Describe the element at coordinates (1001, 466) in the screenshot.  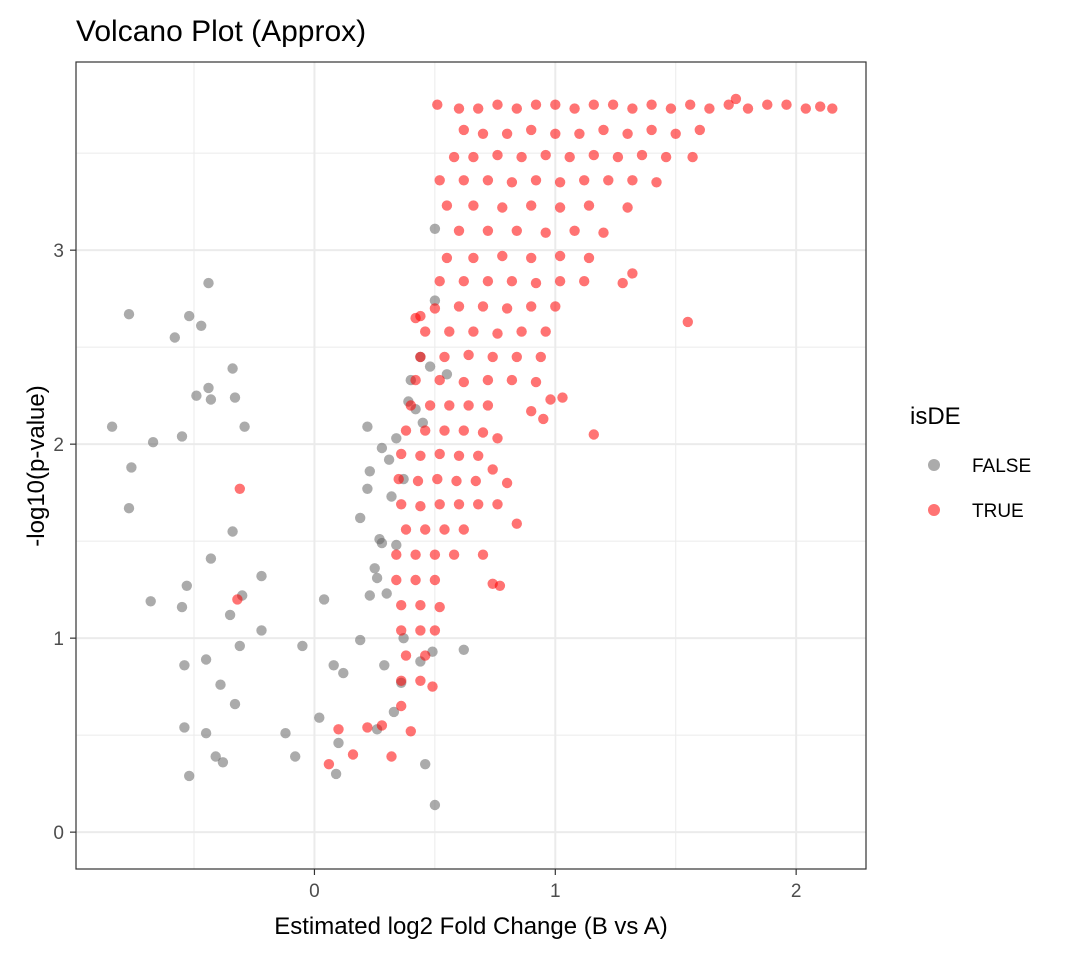
I see `legend-label-false: FALSE` at that location.